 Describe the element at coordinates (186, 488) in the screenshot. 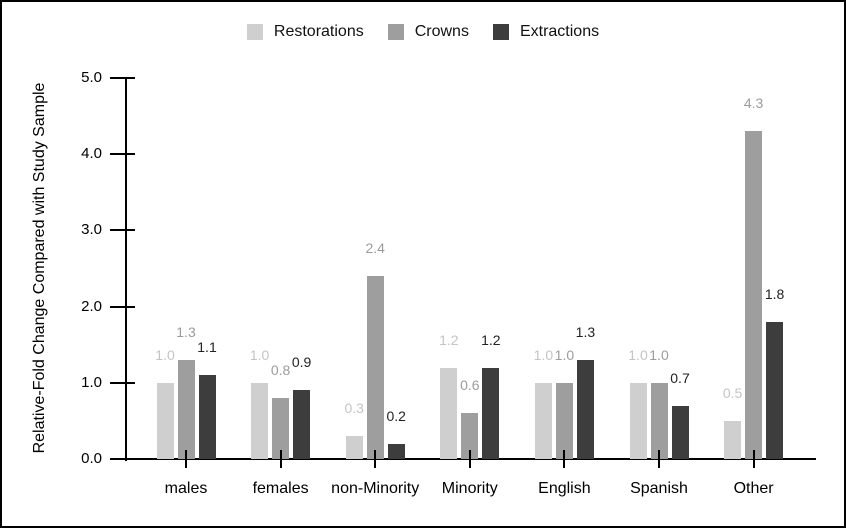

I see `category-label: males` at that location.